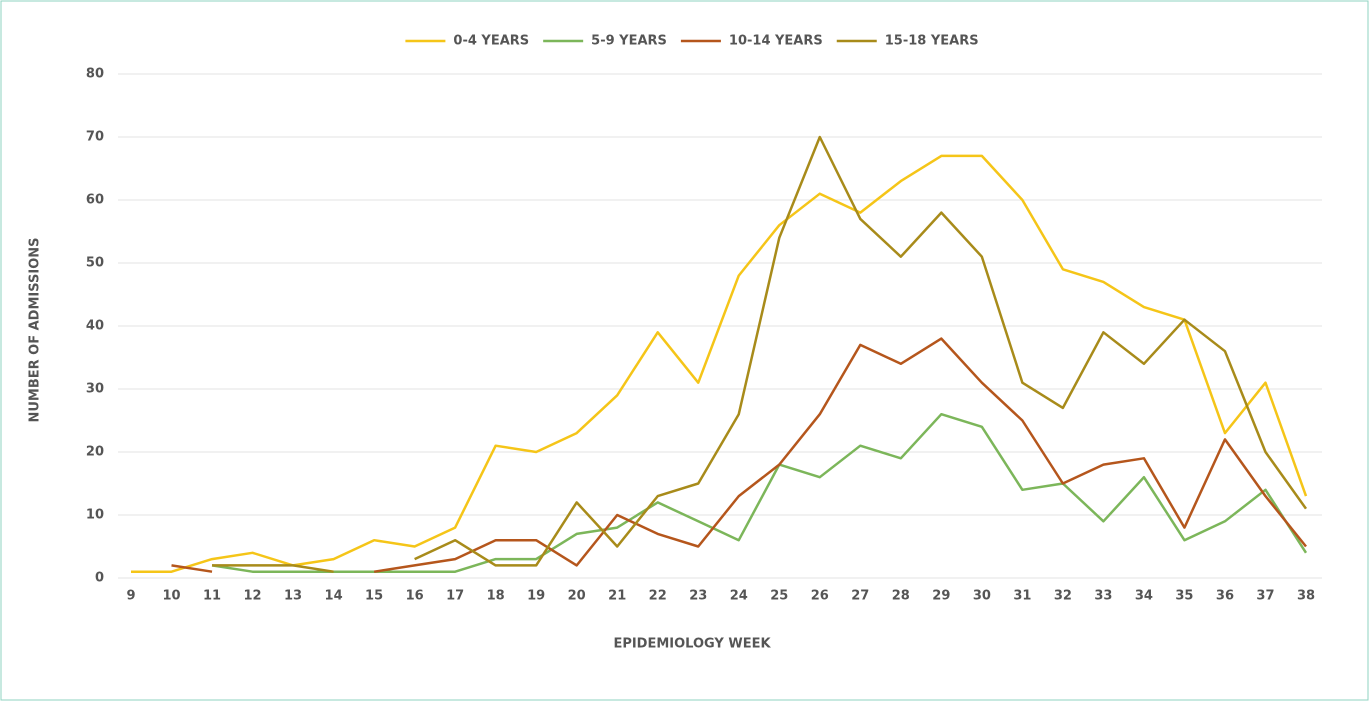  What do you see at coordinates (95, 326) in the screenshot?
I see `y-tick-label: 40` at bounding box center [95, 326].